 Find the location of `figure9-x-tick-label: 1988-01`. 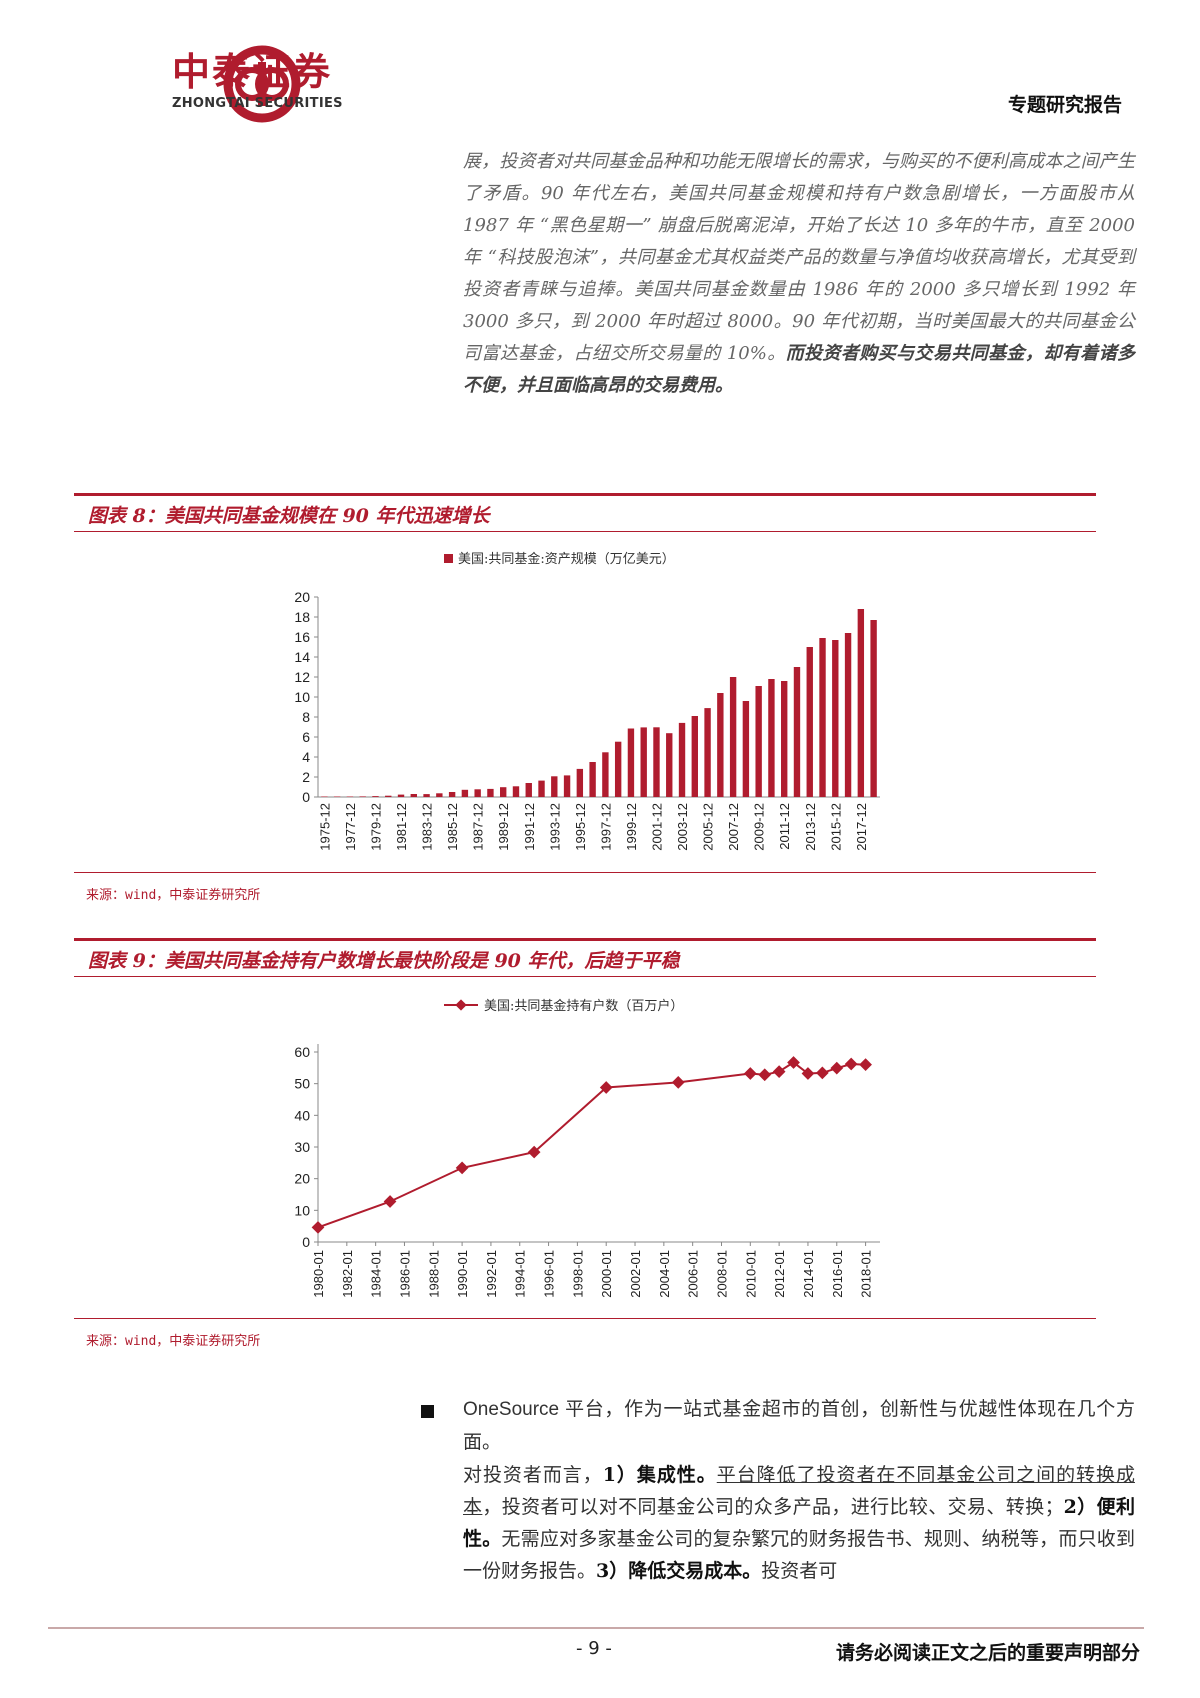

figure9-x-tick-label: 1988-01 is located at coordinates (433, 1274).